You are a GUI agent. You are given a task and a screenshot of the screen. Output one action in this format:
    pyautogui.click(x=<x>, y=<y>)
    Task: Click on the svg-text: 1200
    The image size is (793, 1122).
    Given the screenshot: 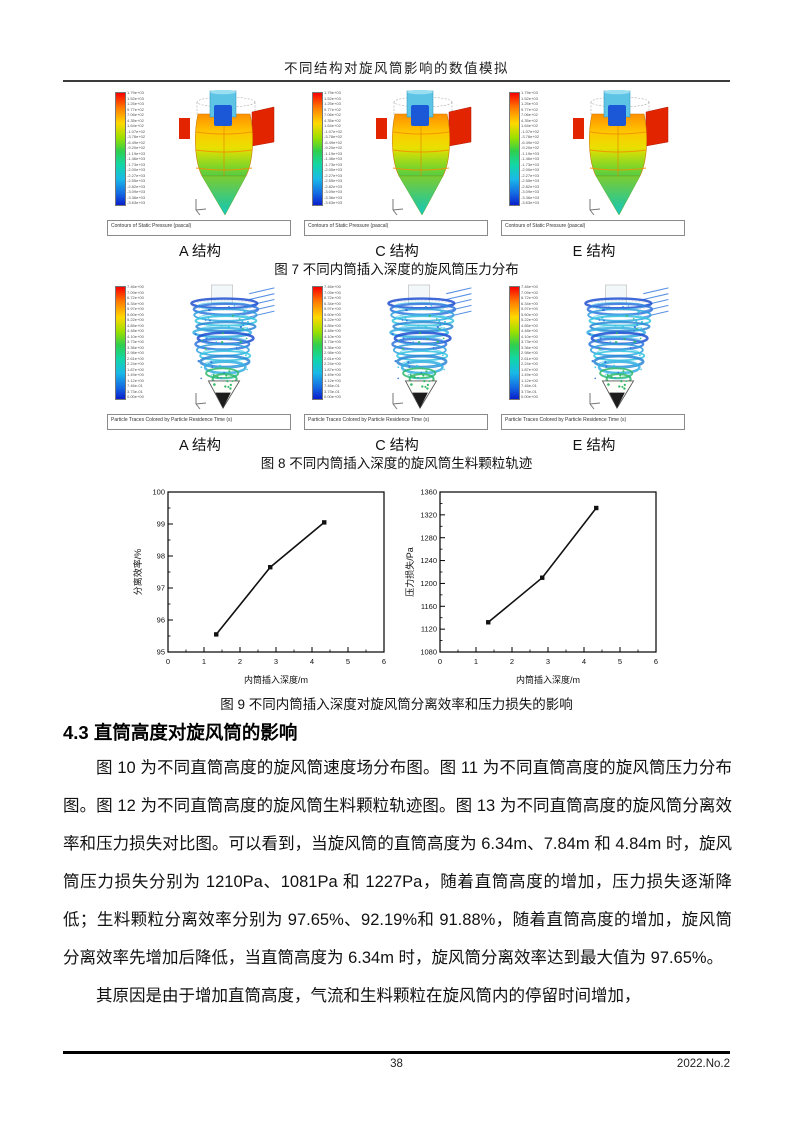 What is the action you would take?
    pyautogui.click(x=428, y=583)
    